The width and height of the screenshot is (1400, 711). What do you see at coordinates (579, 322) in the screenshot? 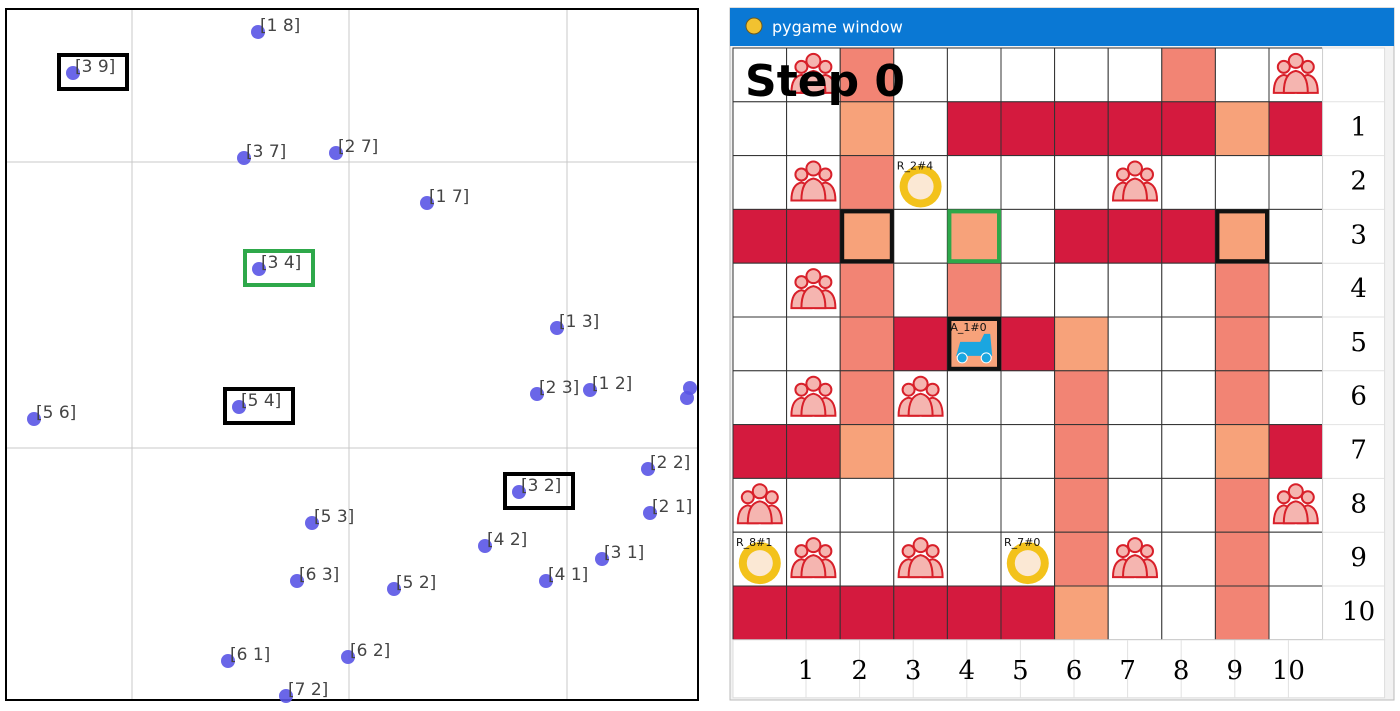
I see `point-label: [1 3]` at bounding box center [579, 322].